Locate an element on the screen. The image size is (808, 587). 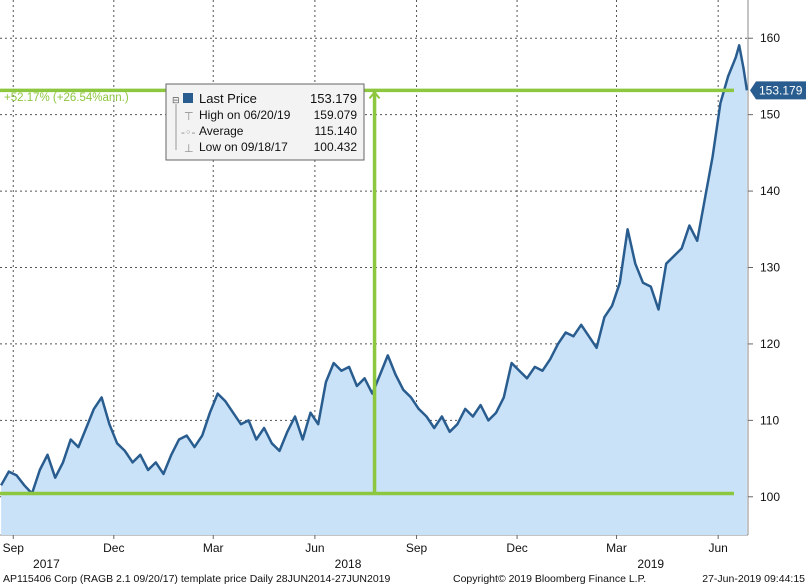
legend-item-high-value: 159.079 is located at coordinates (336, 115).